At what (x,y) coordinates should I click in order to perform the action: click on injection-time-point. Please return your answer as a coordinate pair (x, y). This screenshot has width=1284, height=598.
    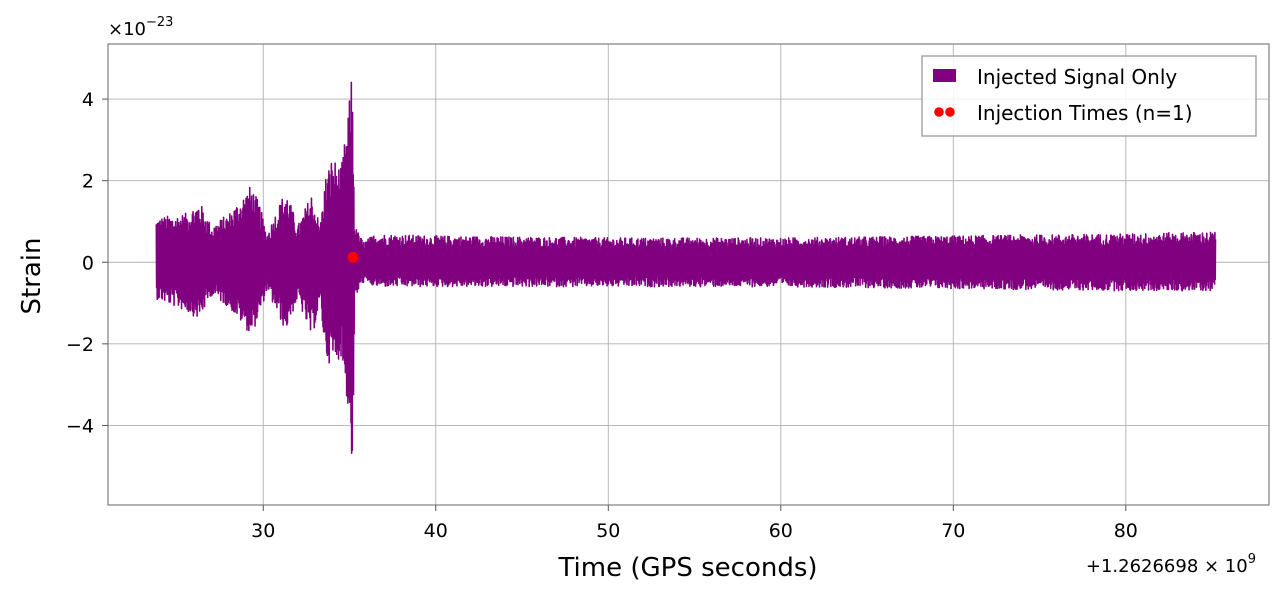
    Looking at the image, I should click on (353, 257).